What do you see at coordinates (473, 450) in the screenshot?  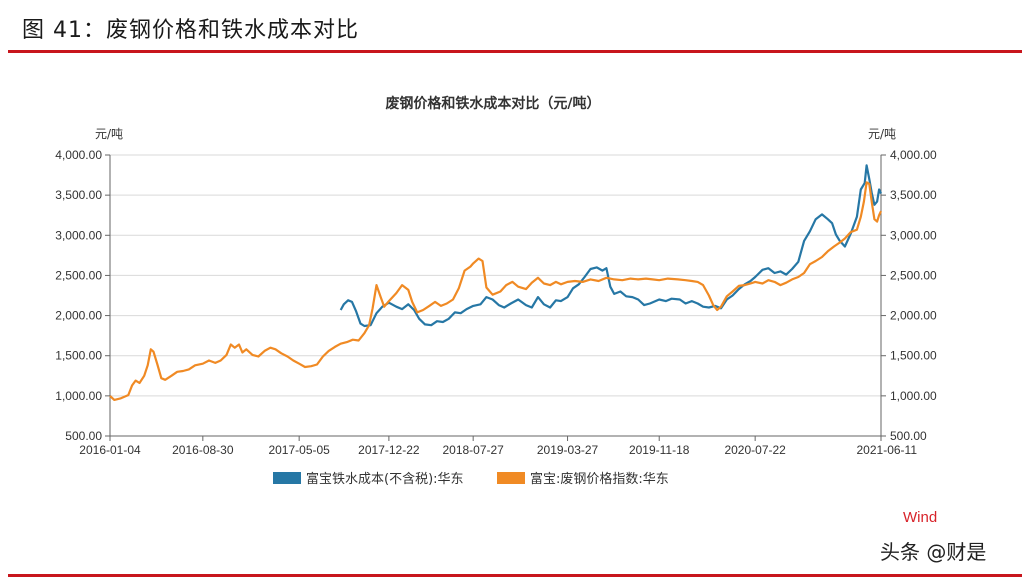 I see `x-tick-label: 2018-07-27` at bounding box center [473, 450].